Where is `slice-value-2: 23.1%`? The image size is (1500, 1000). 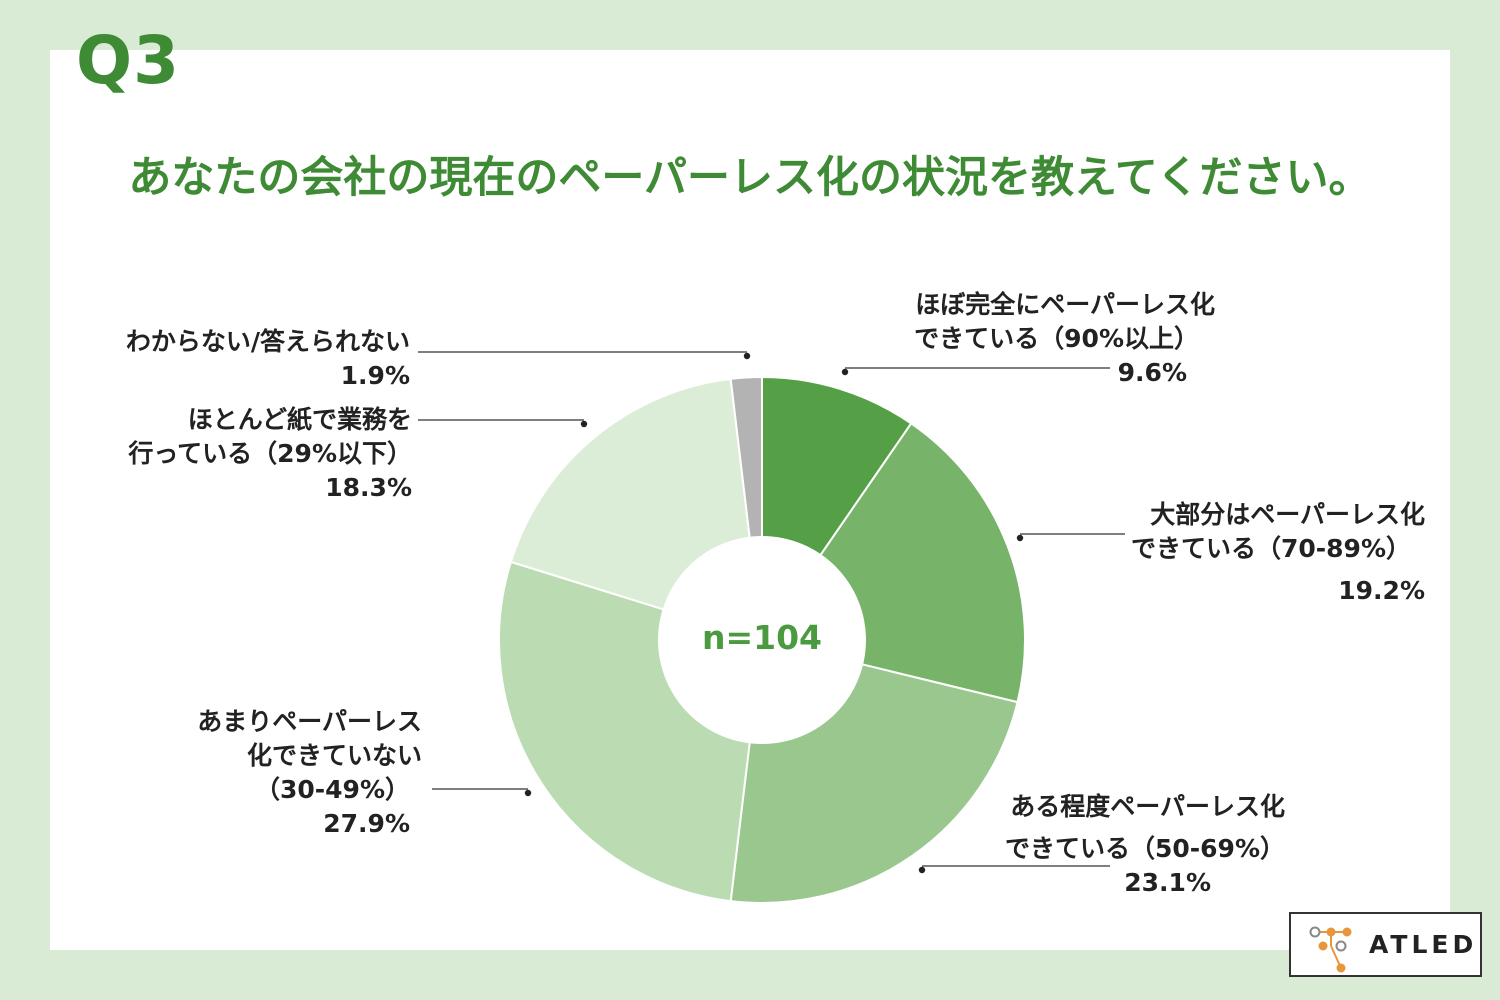 slice-value-2: 23.1% is located at coordinates (1167, 882).